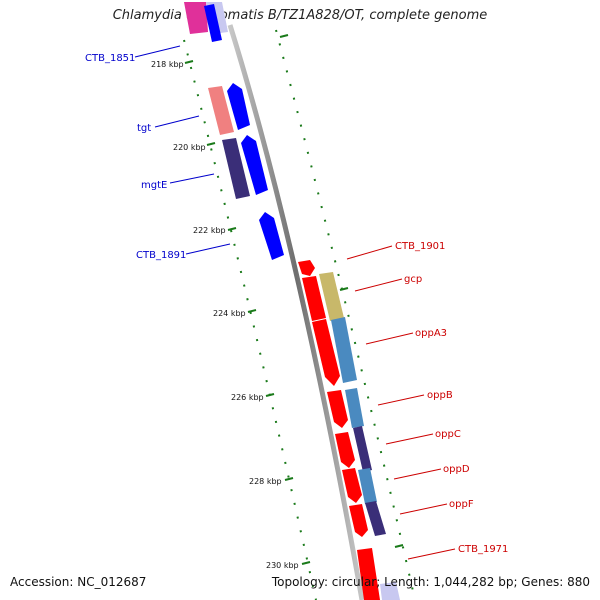 Image resolution: width=600 pixels, height=600 pixels. Describe the element at coordinates (271, 236) in the screenshot. I see `gene-CTB_1891-blue` at that location.